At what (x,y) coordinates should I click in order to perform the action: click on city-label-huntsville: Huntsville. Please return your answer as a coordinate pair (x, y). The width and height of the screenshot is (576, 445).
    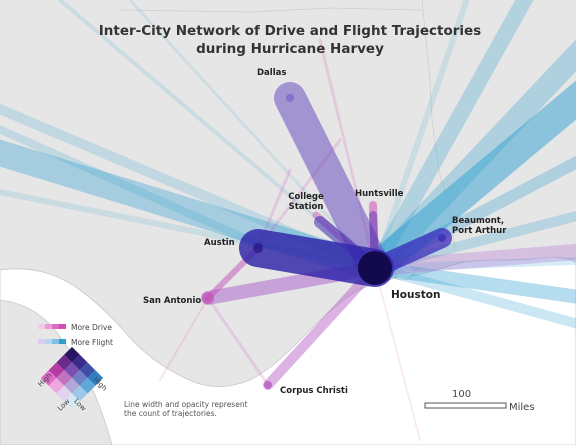
    Looking at the image, I should click on (379, 194).